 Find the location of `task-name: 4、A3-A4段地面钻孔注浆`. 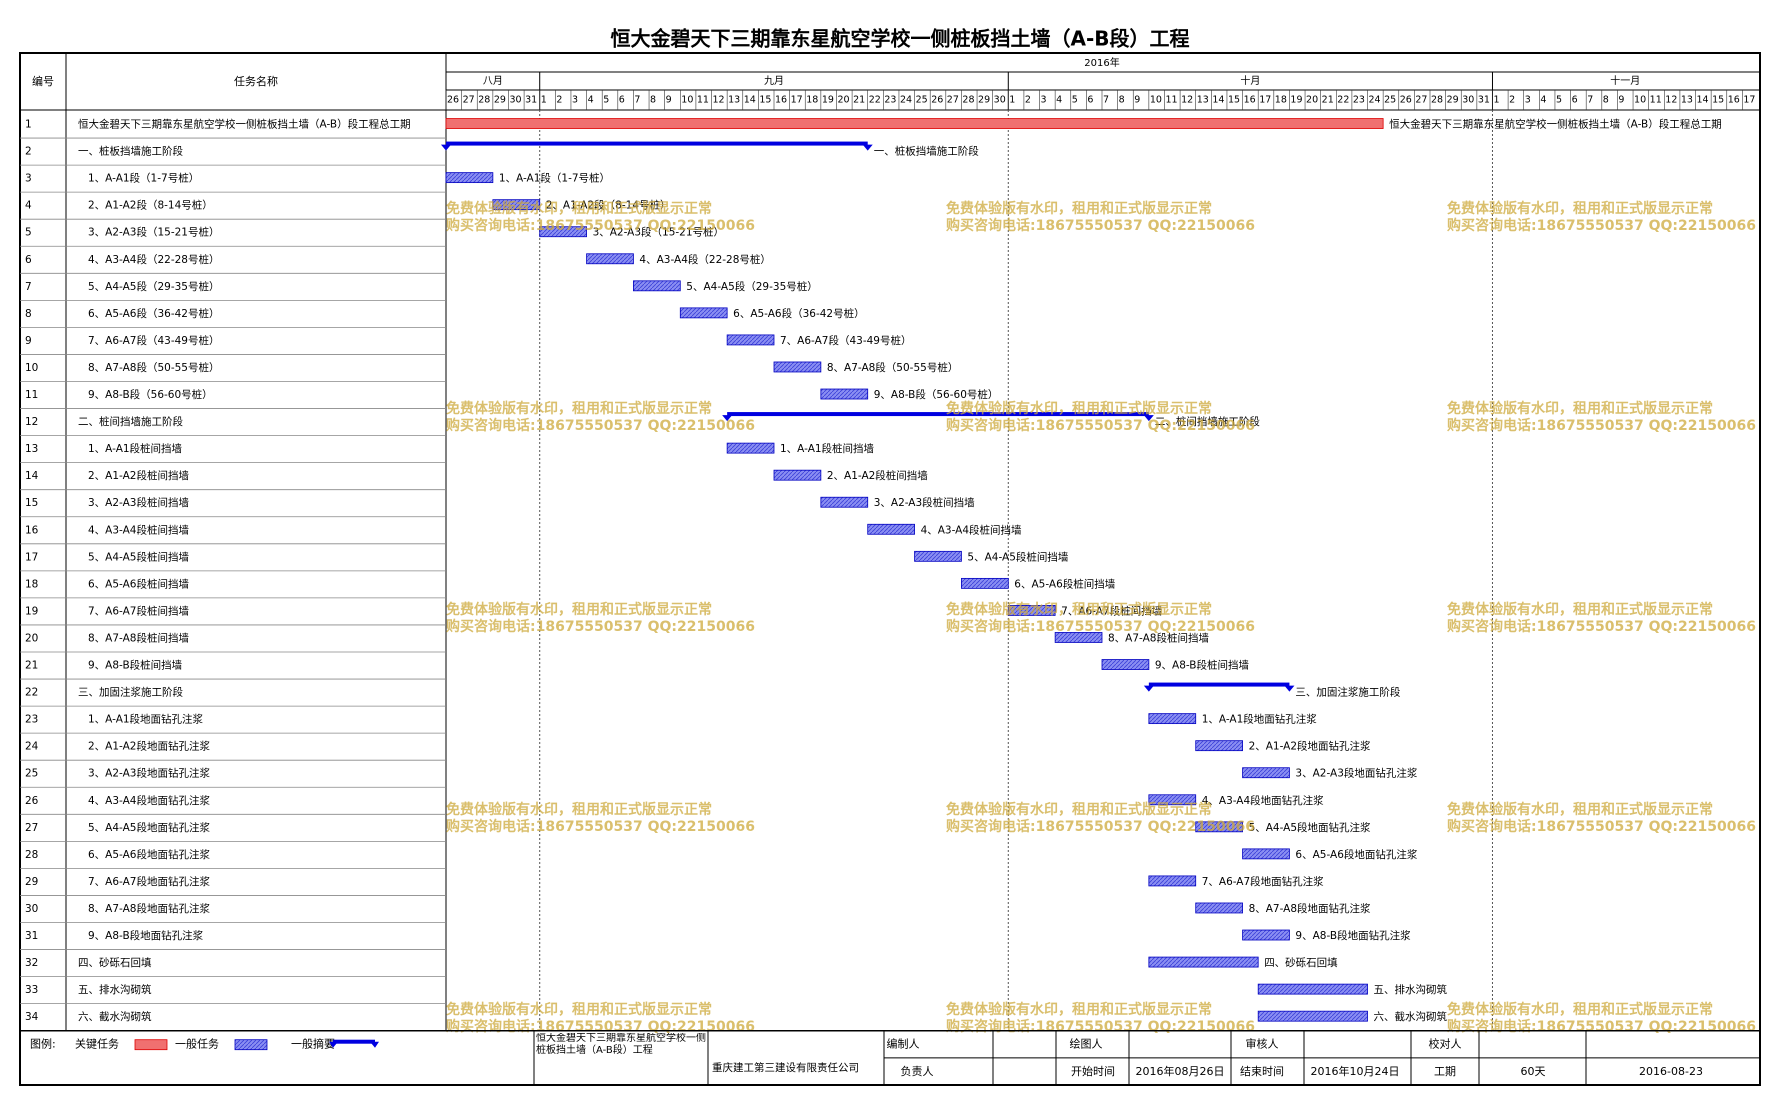

task-name: 4、A3-A4段地面钻孔注浆 is located at coordinates (149, 800).